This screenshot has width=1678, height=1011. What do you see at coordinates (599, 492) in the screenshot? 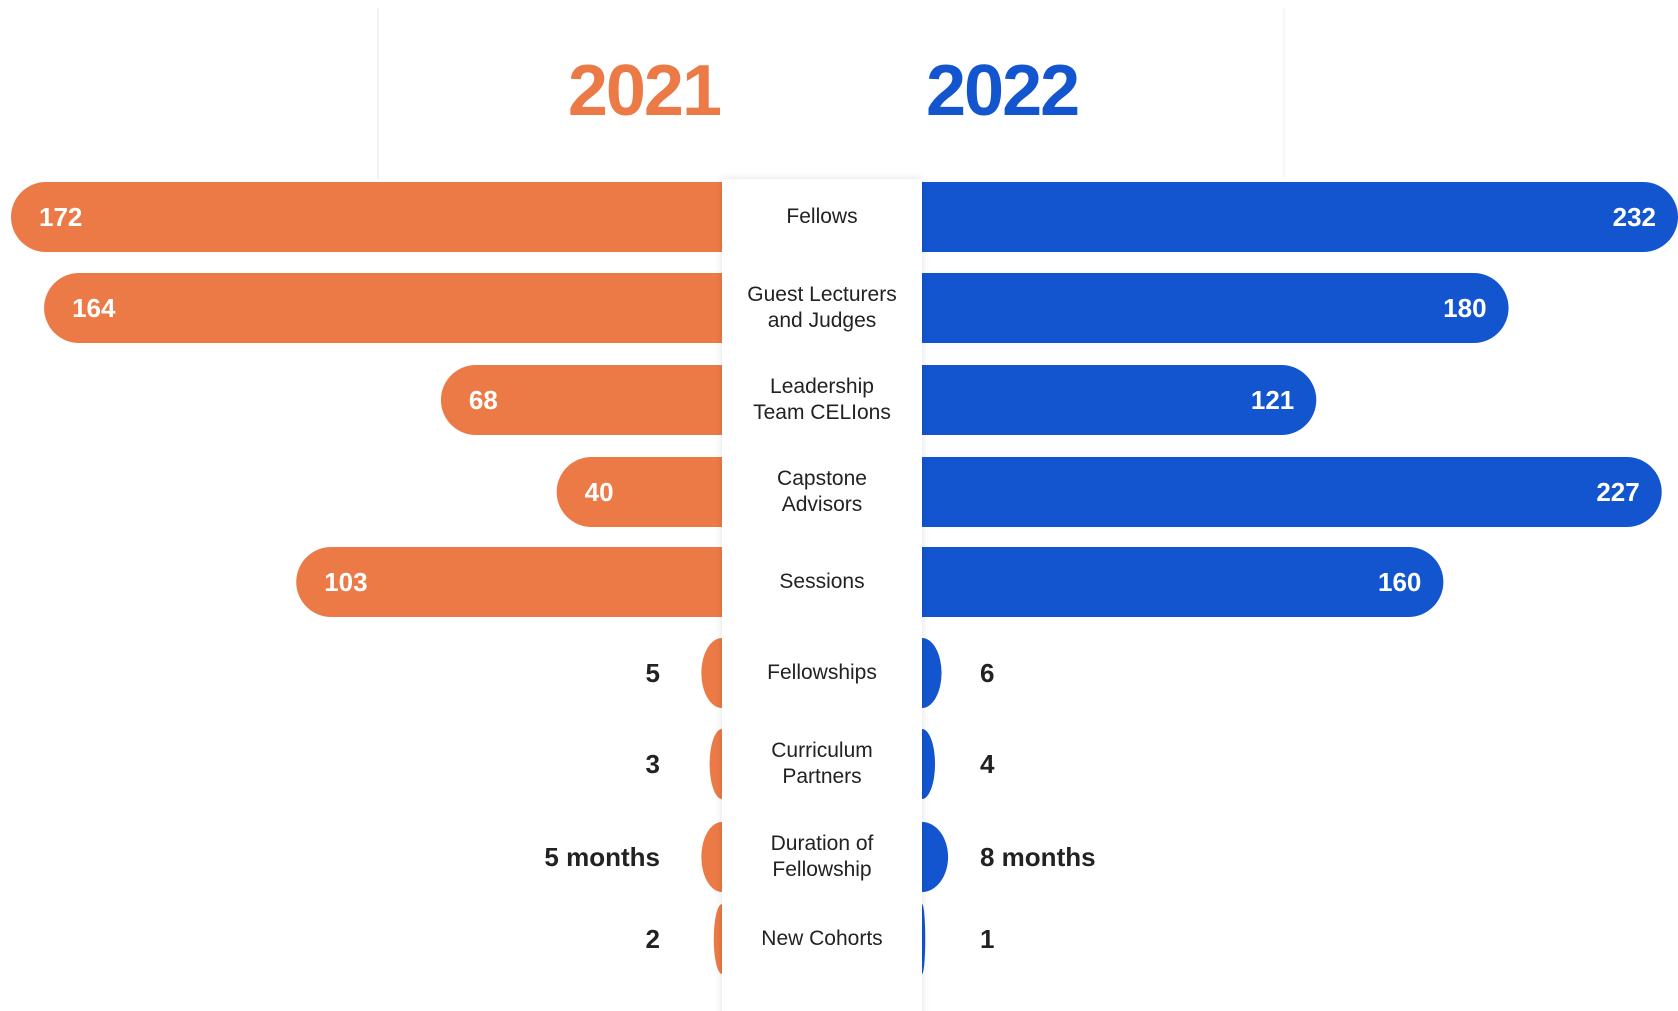
I see `value-label: 40` at bounding box center [599, 492].